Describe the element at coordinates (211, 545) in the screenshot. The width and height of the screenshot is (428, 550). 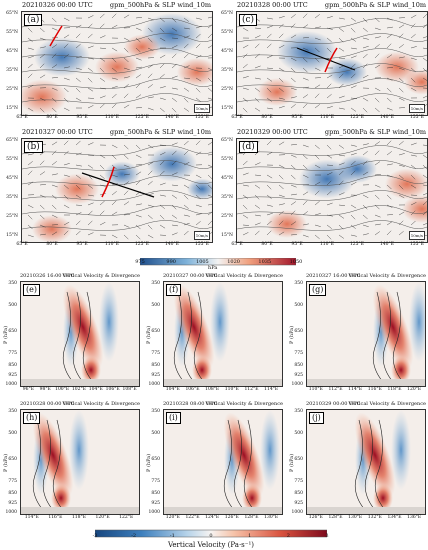
I see `vv-colorbar-title: Vertical Velocity (Pa·s⁻¹)` at that location.